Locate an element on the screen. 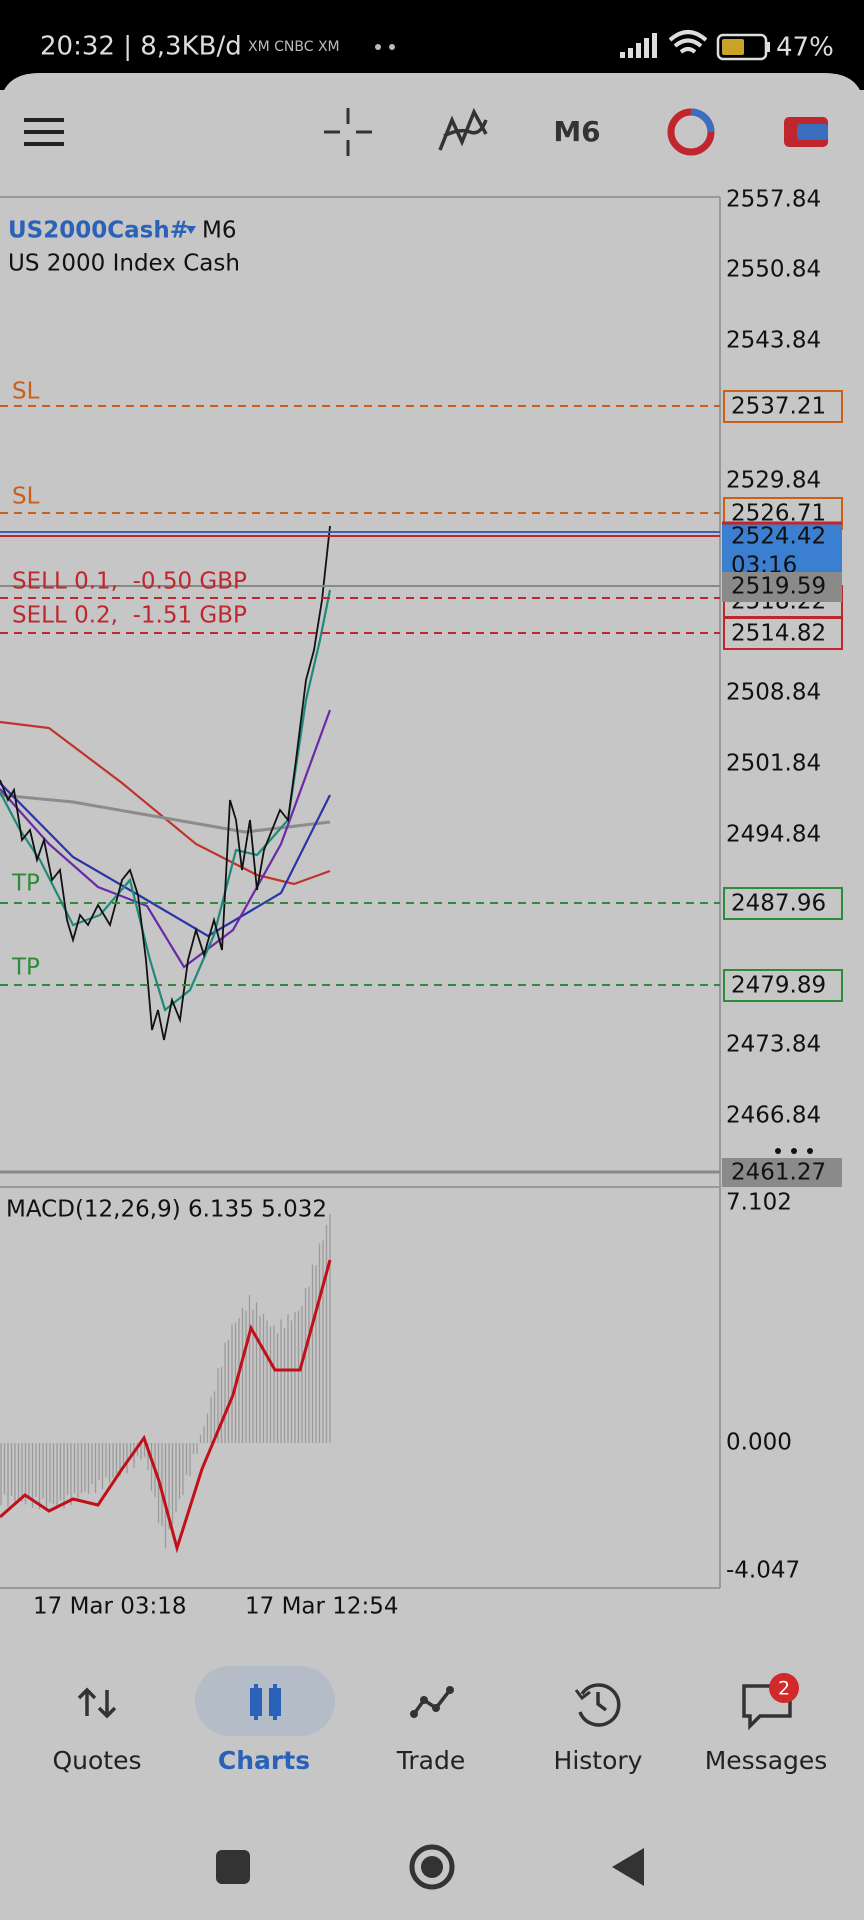 The image size is (864, 1920). price-candles is located at coordinates (165, 783).